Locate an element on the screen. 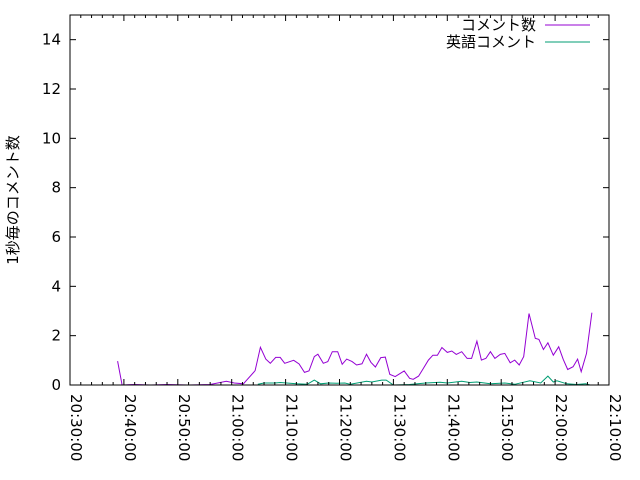 This screenshot has width=640, height=480. x-tick-label: 22:10:00 is located at coordinates (615, 427).